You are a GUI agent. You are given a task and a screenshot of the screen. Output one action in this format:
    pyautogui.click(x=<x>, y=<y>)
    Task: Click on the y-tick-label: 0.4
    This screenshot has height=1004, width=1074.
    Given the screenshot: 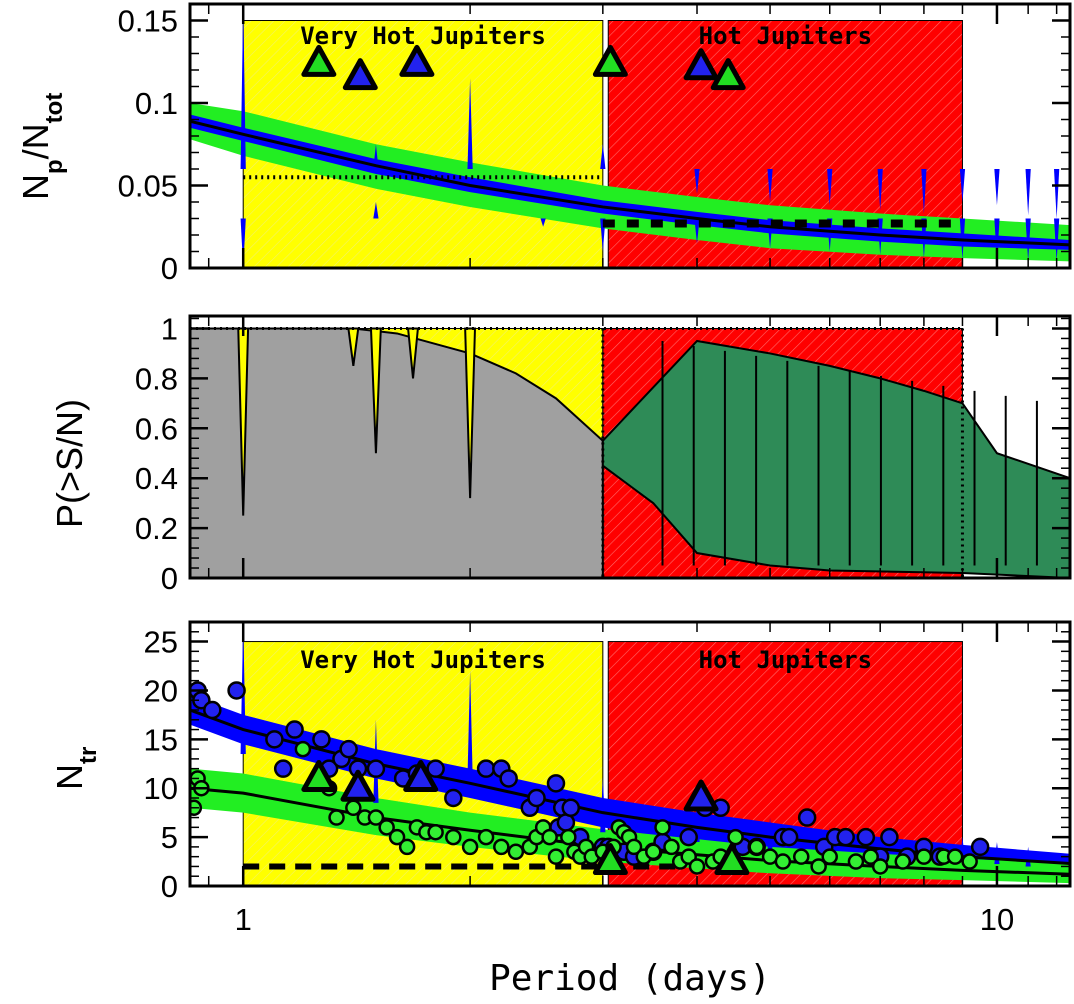 What is the action you would take?
    pyautogui.click(x=156, y=478)
    